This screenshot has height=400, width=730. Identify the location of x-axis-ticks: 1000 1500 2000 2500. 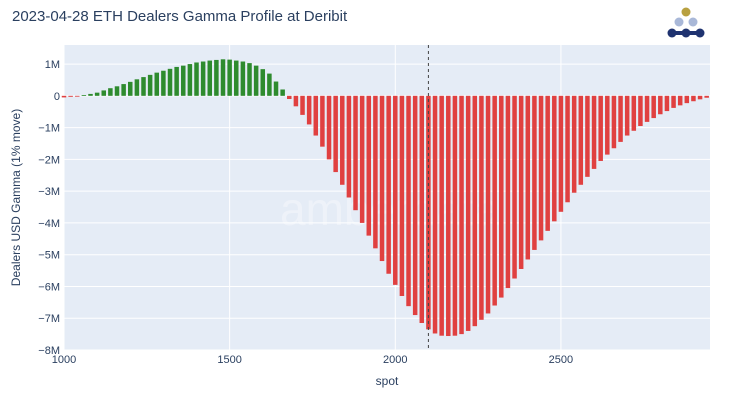
(312, 360).